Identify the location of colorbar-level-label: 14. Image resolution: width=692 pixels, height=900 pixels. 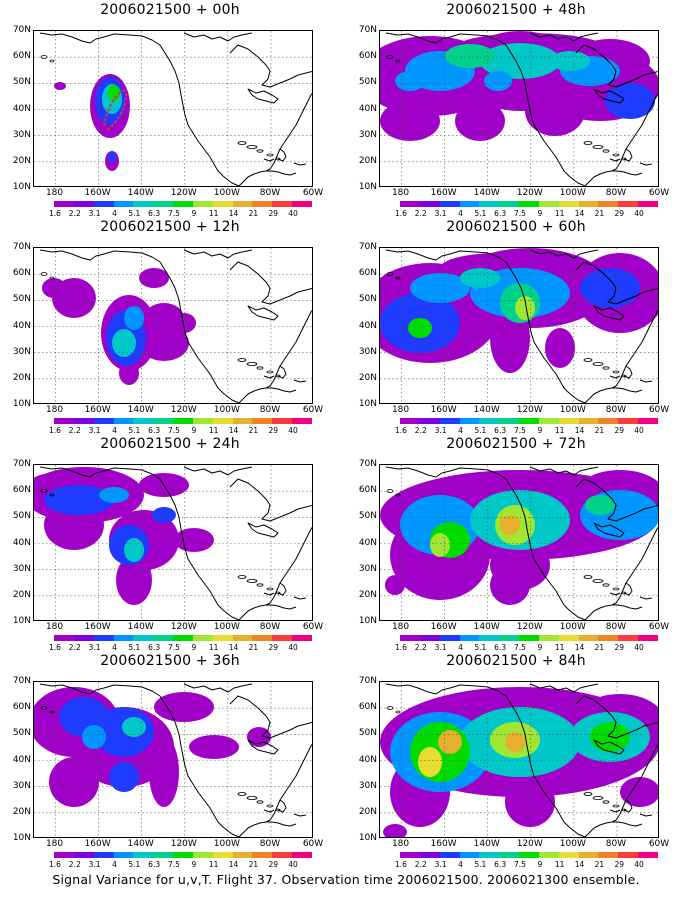
(579, 213).